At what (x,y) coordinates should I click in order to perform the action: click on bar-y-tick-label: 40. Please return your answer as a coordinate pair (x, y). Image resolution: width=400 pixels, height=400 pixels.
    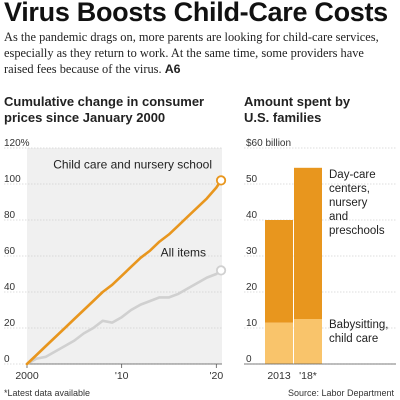
    Looking at the image, I should click on (252, 215).